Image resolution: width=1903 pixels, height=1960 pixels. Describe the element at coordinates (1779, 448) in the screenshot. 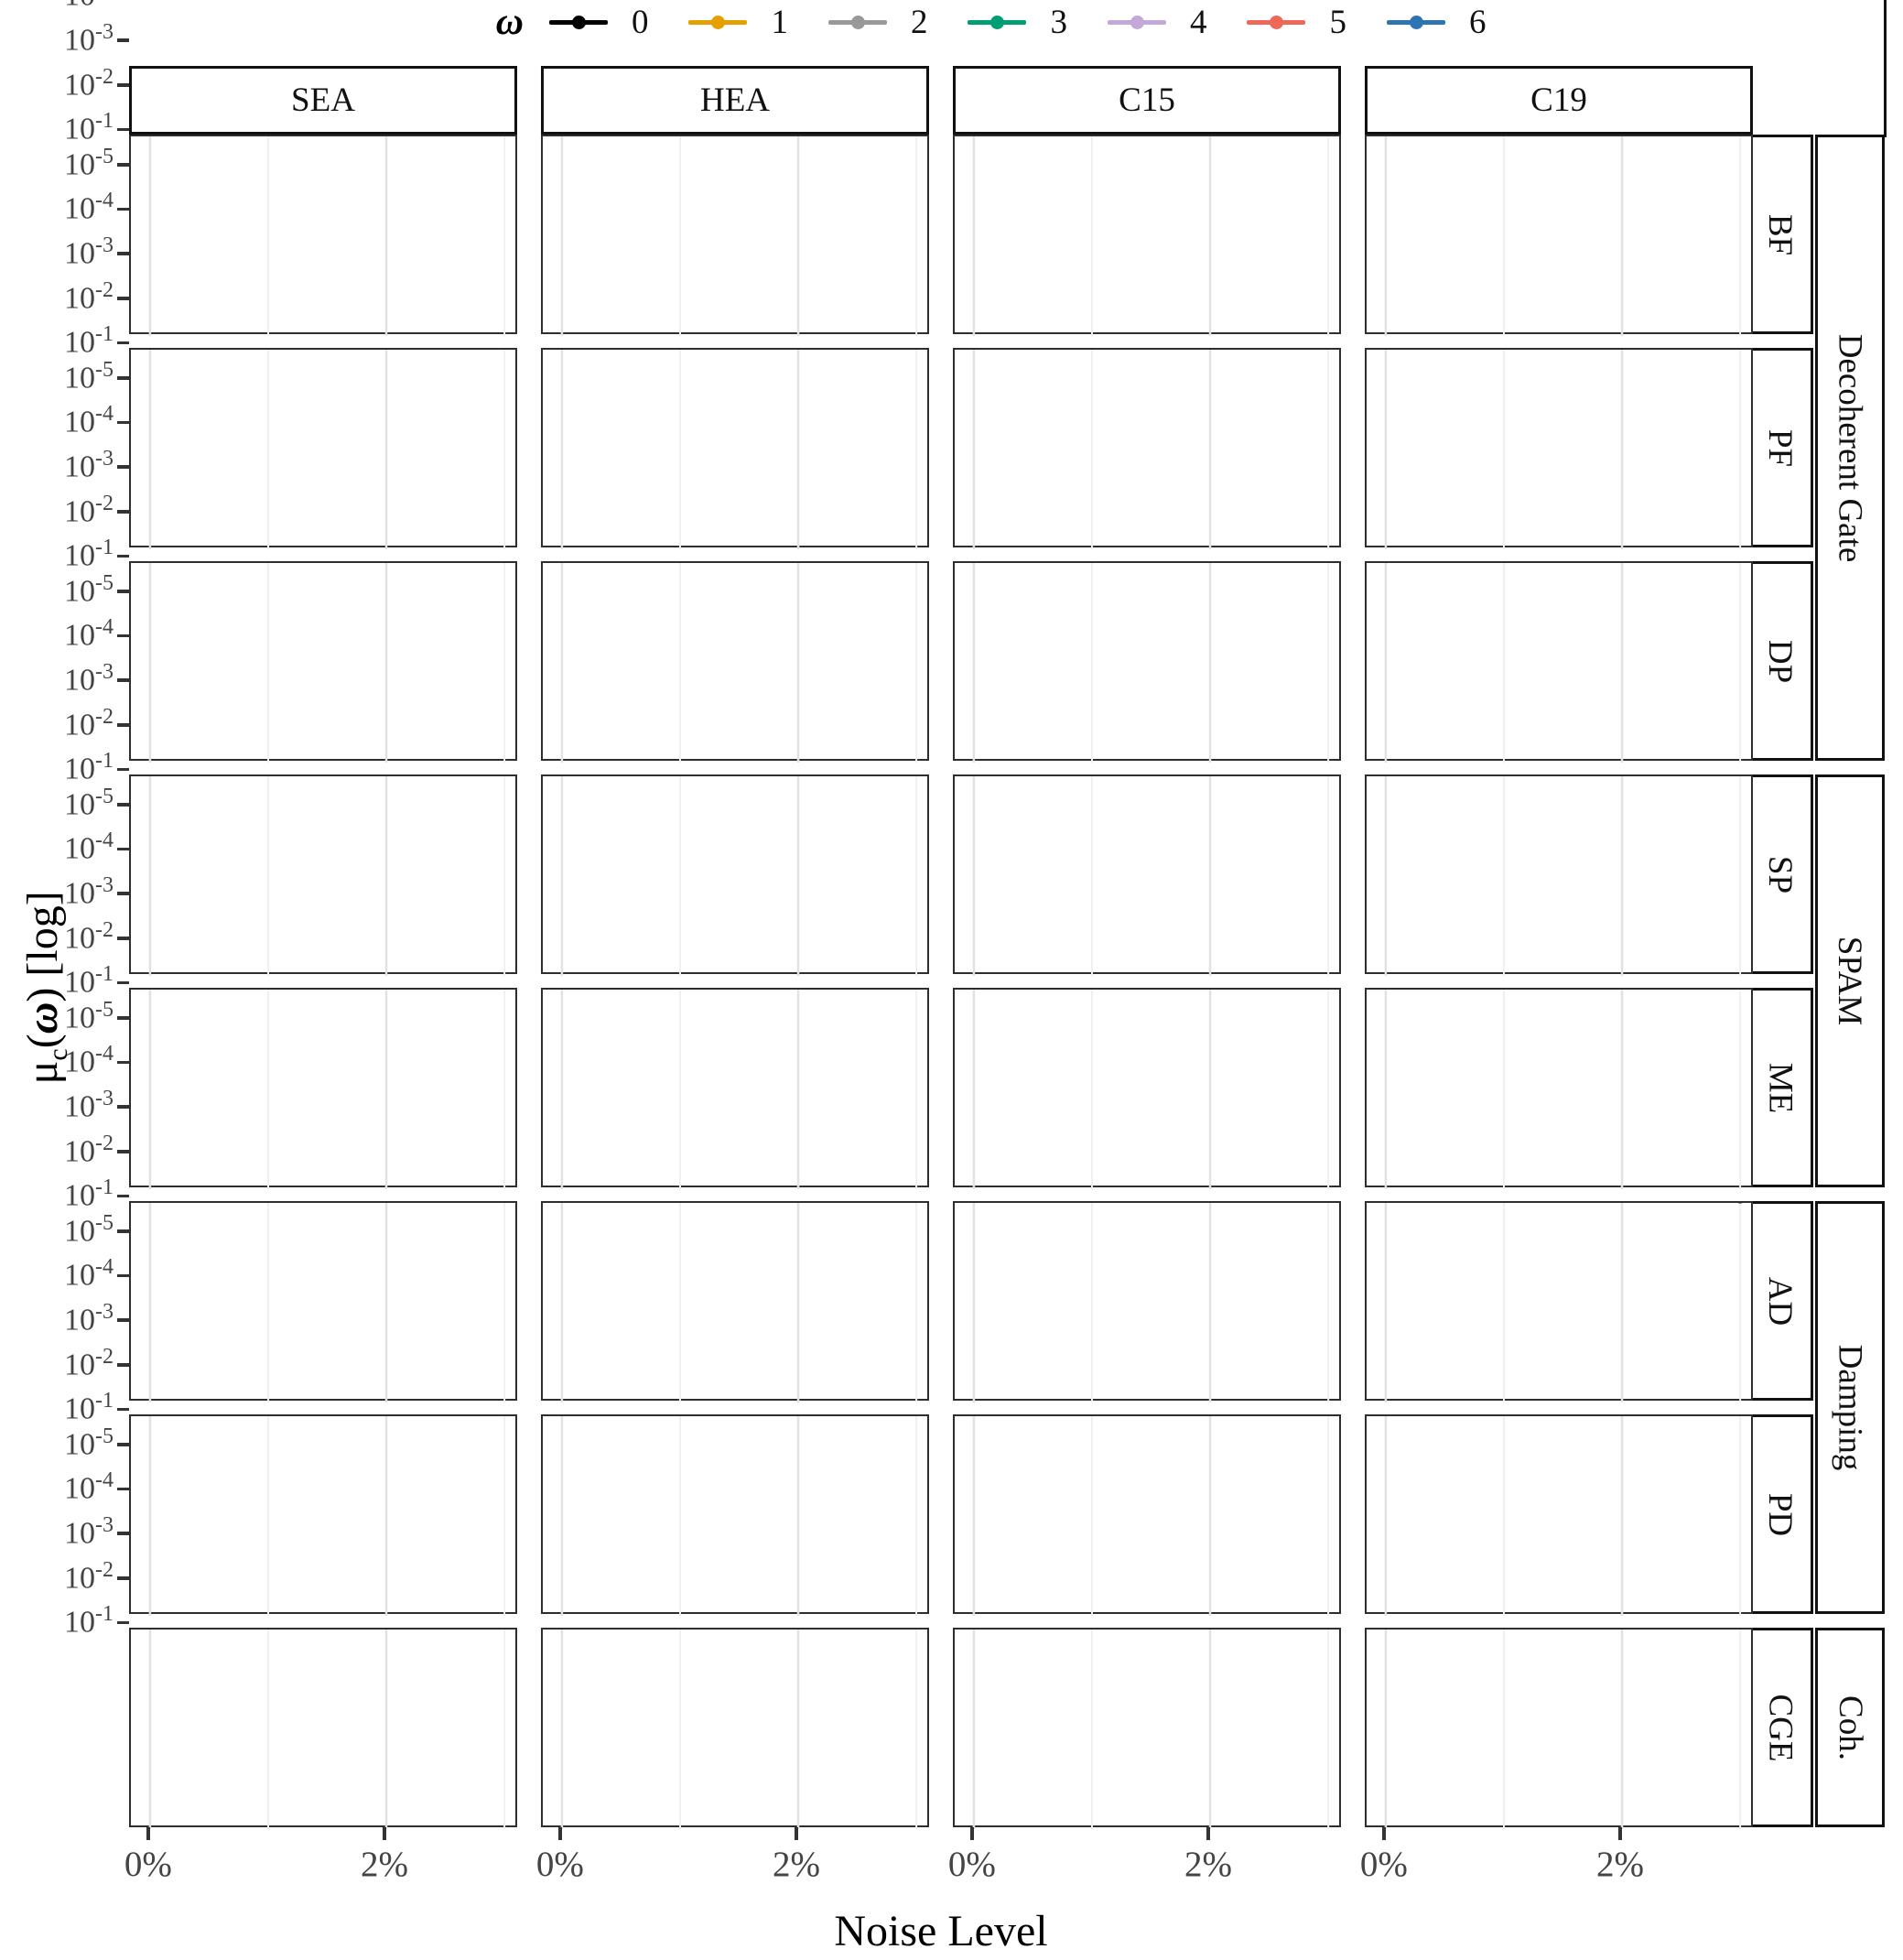

I see `row-strip-PF: PF` at that location.